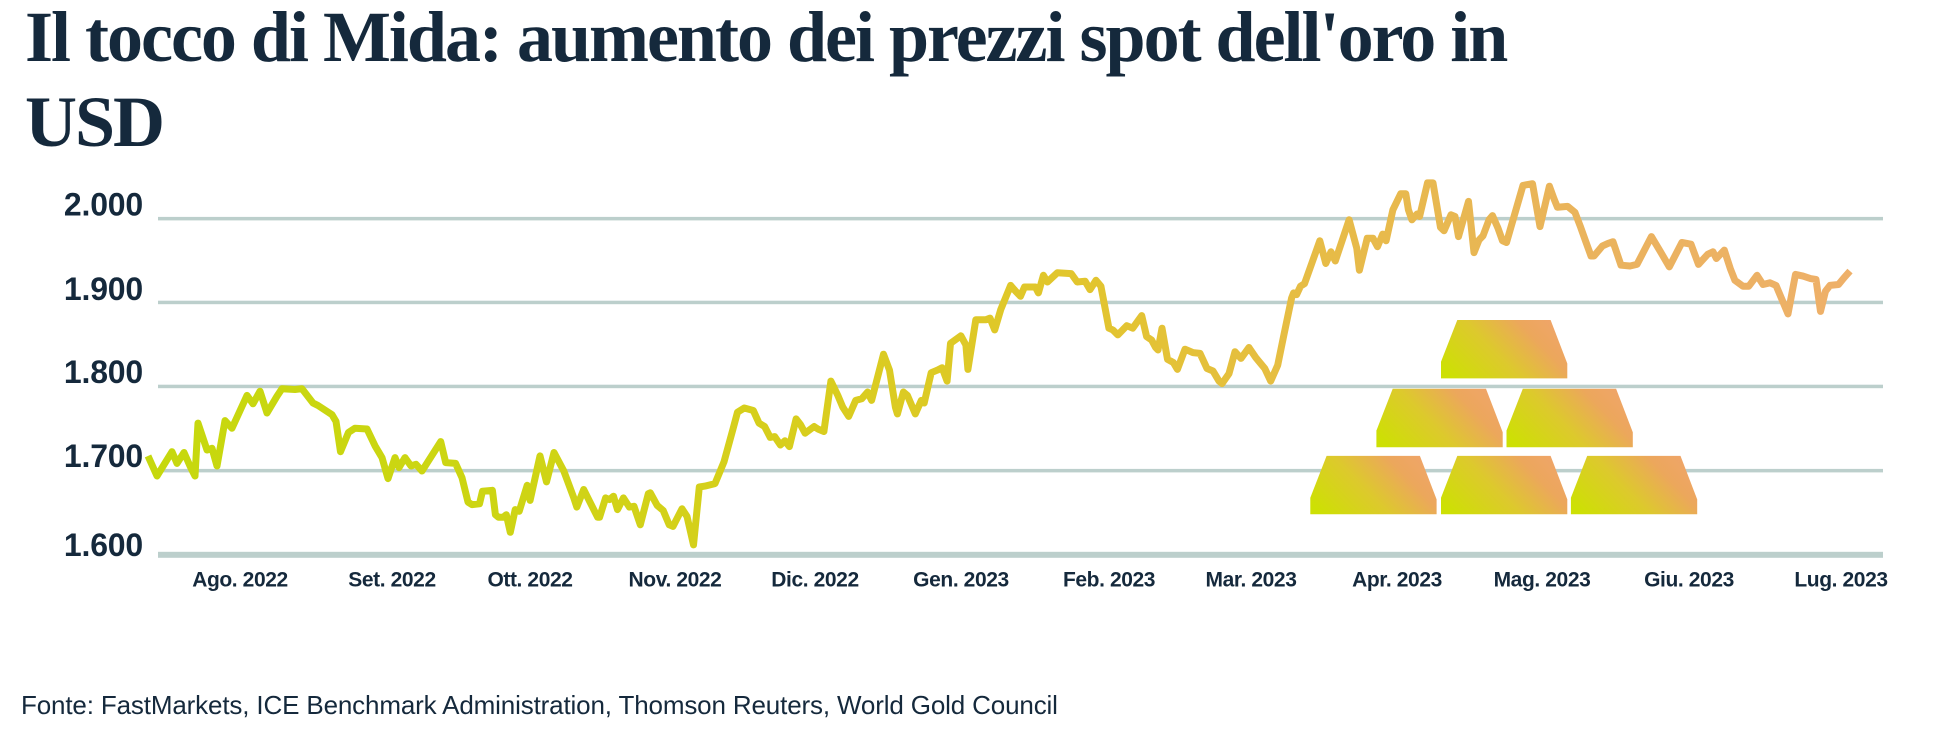 This screenshot has width=1940, height=755. What do you see at coordinates (1397, 579) in the screenshot?
I see `svg-text: Apr. 2023` at bounding box center [1397, 579].